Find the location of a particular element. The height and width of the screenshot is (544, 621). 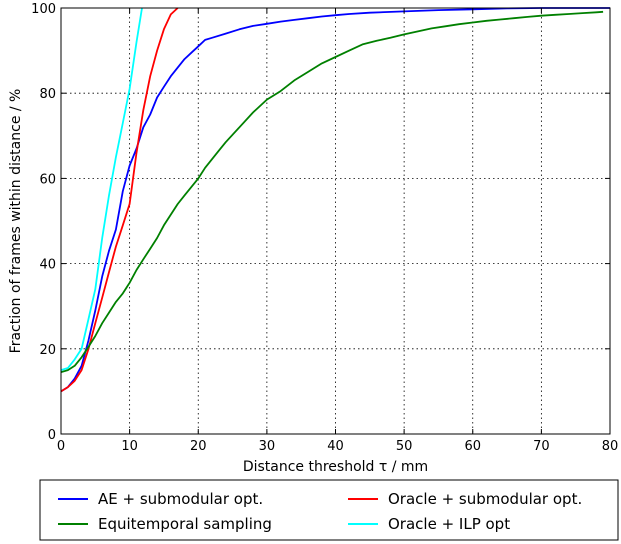

series-line-oracle-submodular-opt is located at coordinates (119, 200).